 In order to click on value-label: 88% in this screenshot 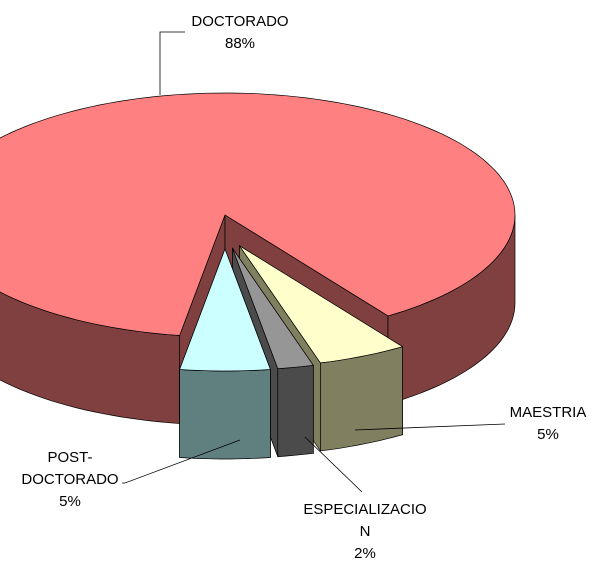, I will do `click(240, 43)`.